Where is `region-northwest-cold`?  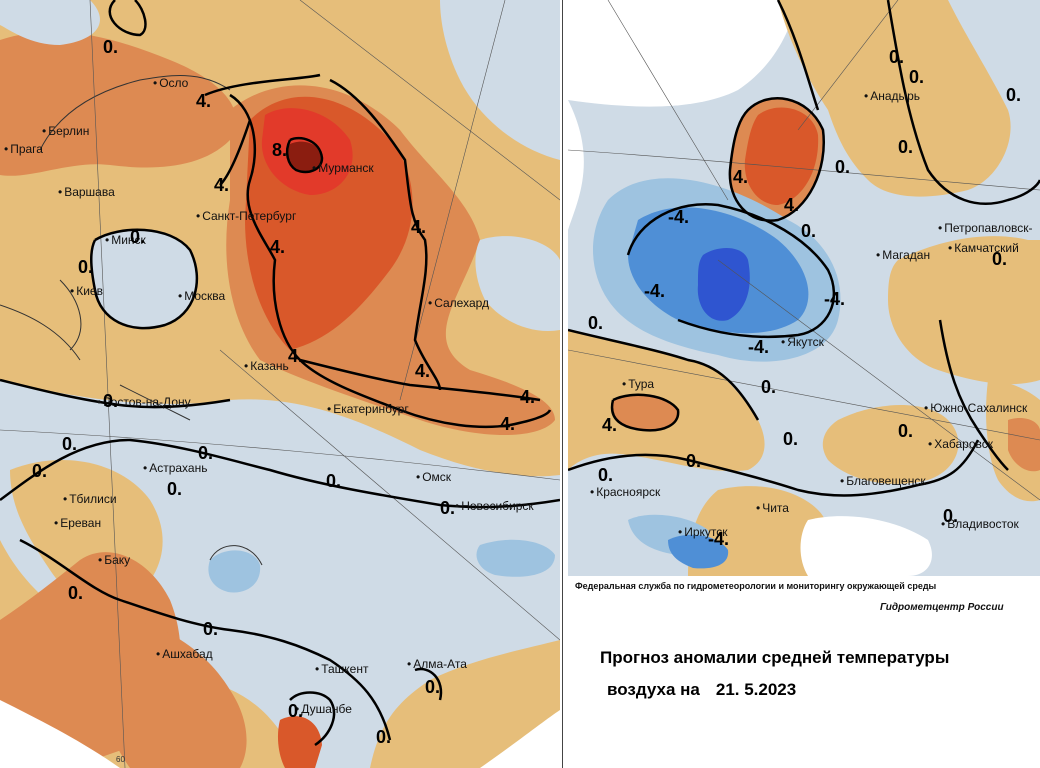 region-northwest-cold is located at coordinates (50, 22).